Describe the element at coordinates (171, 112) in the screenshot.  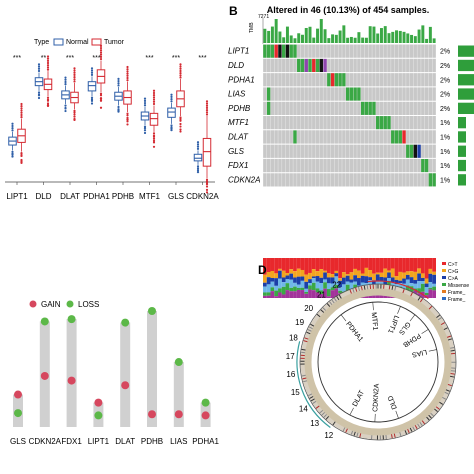
I see `box-gls-normal` at that location.